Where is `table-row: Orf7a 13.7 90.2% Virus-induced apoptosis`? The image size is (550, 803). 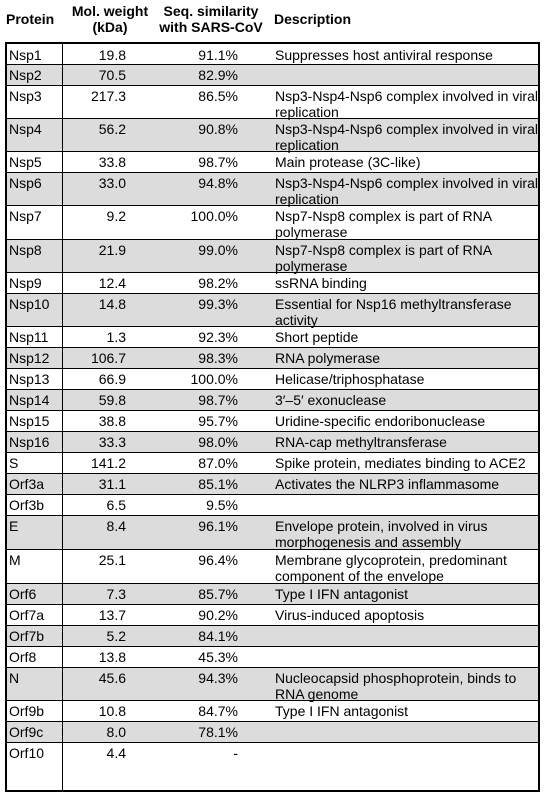 table-row: Orf7a 13.7 90.2% Virus-induced apoptosis is located at coordinates (272, 614).